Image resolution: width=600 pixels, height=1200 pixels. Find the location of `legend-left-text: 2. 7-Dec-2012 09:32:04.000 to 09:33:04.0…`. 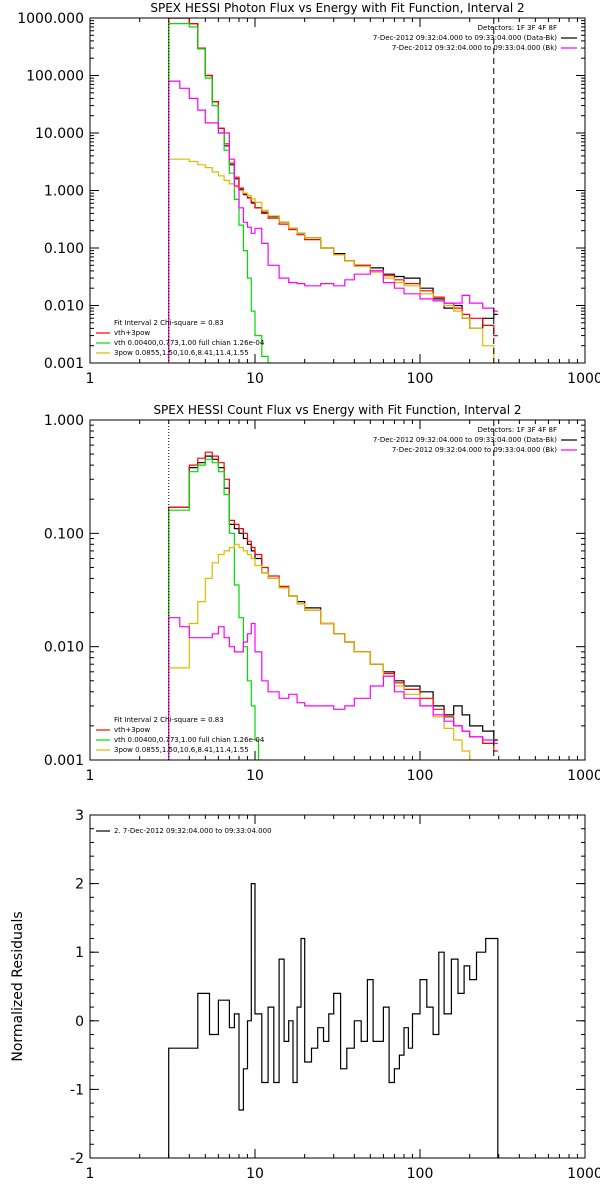

legend-left-text: 2. 7-Dec-2012 09:32:04.000 to 09:33:04.0… is located at coordinates (193, 831).